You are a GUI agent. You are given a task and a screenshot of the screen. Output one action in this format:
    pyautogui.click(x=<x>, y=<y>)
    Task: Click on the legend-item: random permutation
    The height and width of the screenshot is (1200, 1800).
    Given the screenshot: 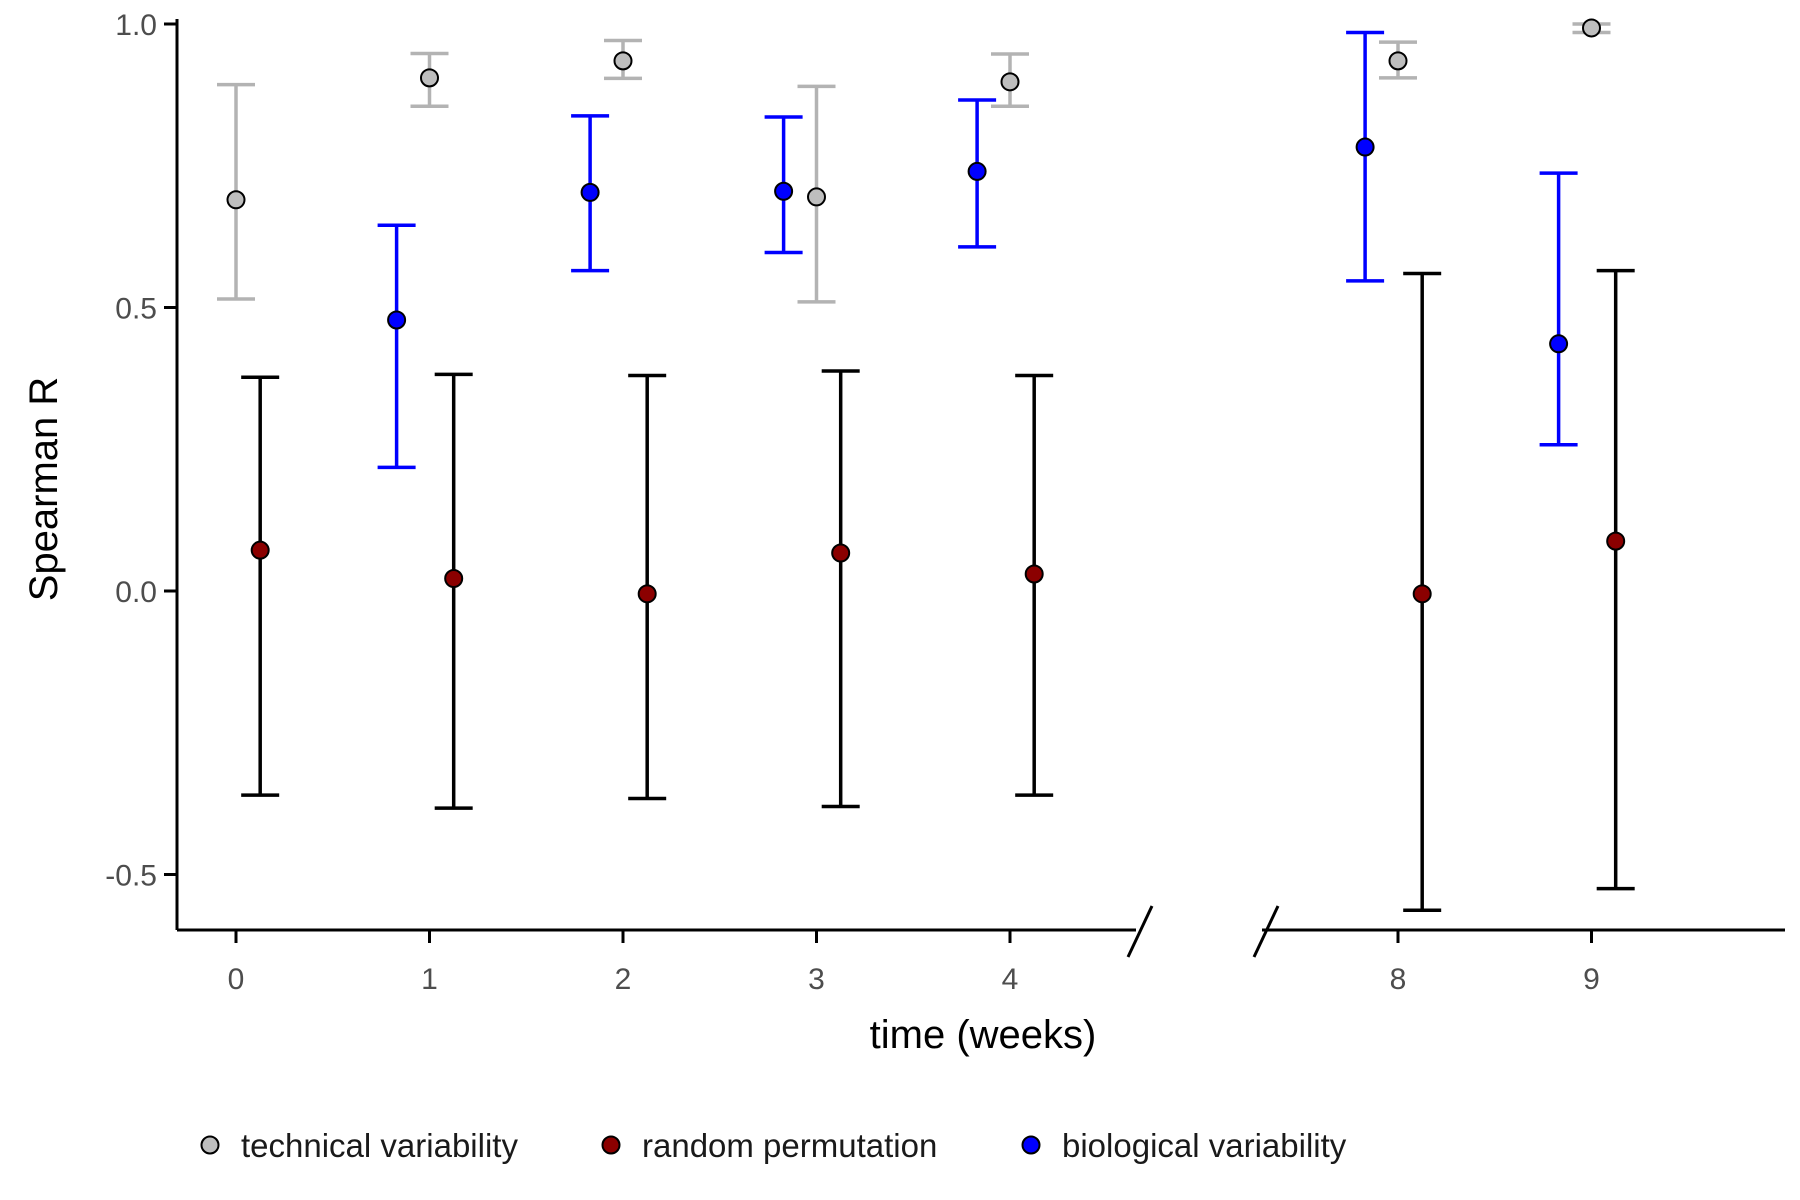 What is the action you would take?
    pyautogui.click(x=769, y=1145)
    